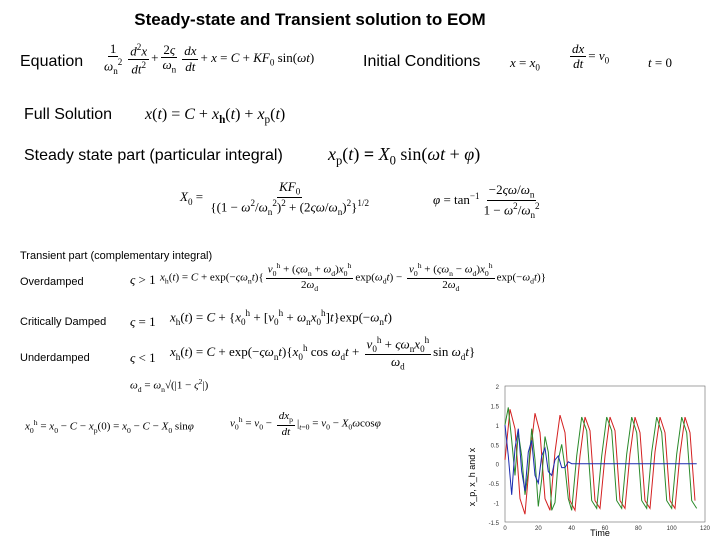  Describe the element at coordinates (672, 529) in the screenshot. I see `xtick-label: 100` at that location.